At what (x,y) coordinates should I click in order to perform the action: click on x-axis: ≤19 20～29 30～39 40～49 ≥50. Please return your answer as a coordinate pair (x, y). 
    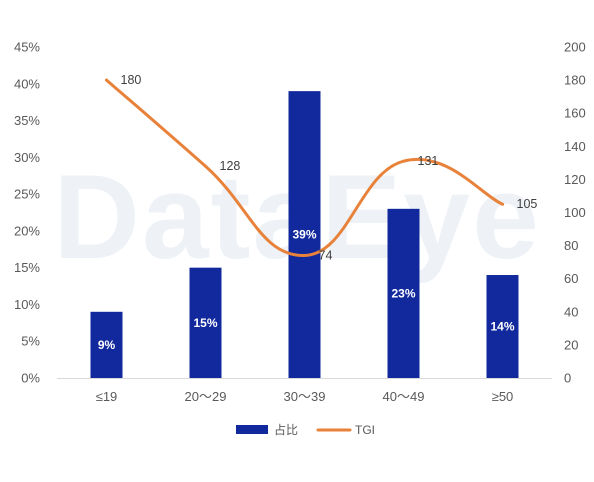
    Looking at the image, I should click on (304, 391).